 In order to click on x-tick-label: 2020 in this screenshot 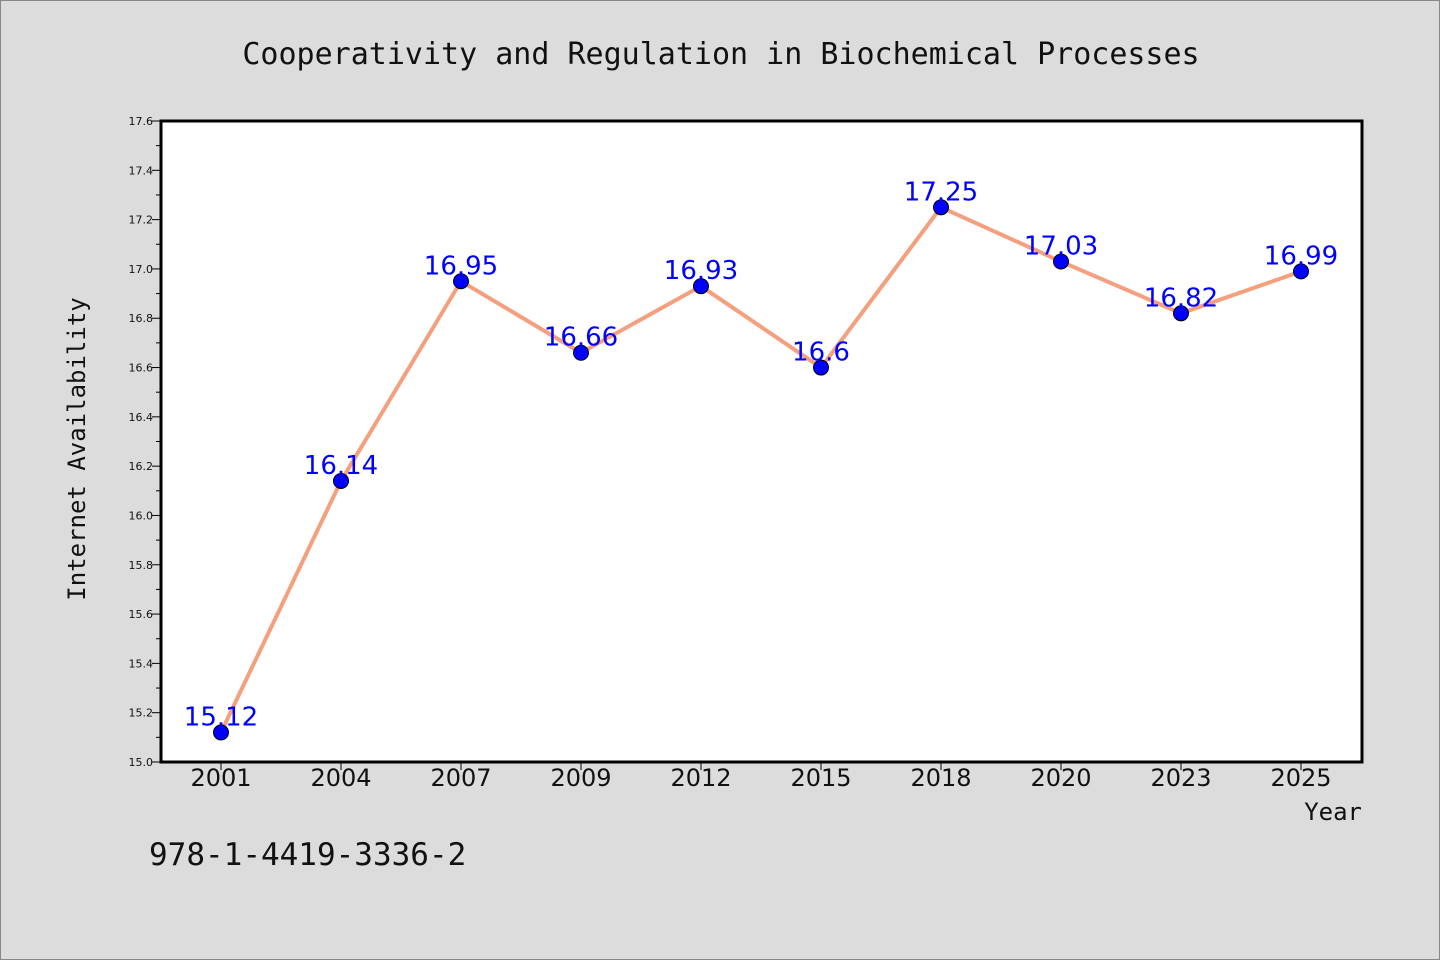, I will do `click(1060, 778)`.